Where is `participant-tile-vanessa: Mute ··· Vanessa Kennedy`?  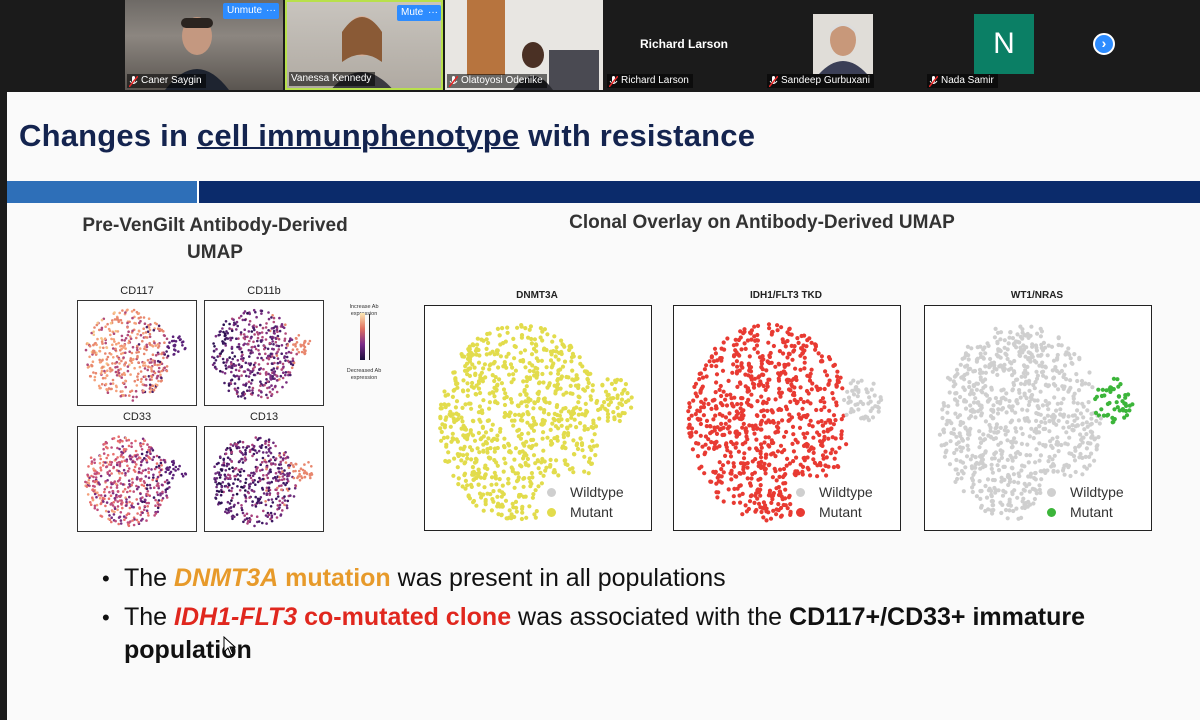
participant-tile-vanessa: Mute ··· Vanessa Kennedy is located at coordinates (364, 45).